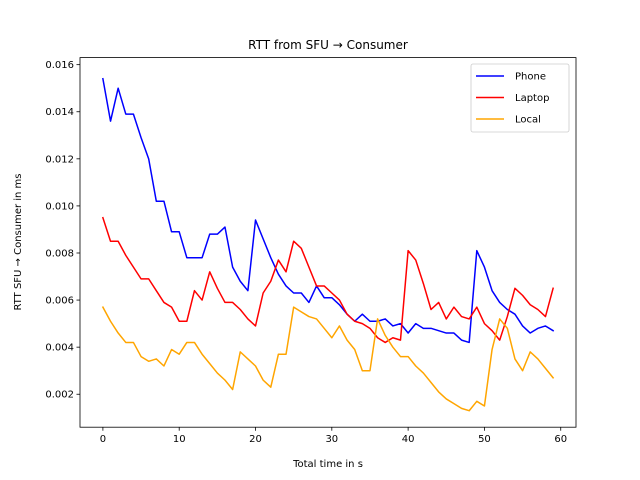 The height and width of the screenshot is (480, 640). I want to click on x-tick-label: 10, so click(179, 439).